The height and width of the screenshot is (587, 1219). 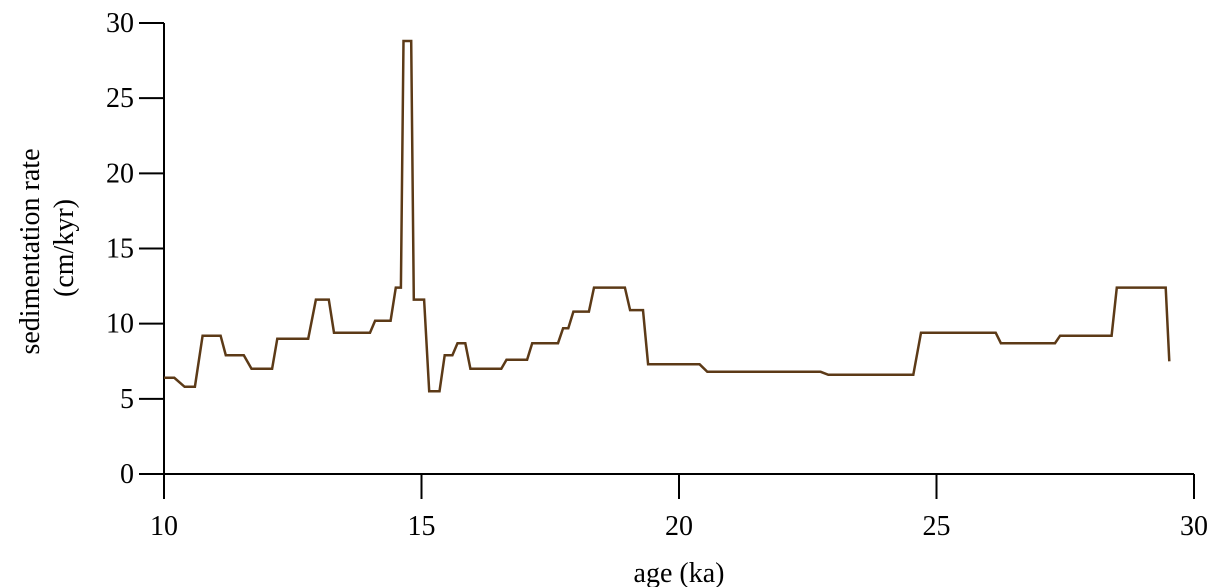 What do you see at coordinates (937, 526) in the screenshot?
I see `x-tick-label: 25` at bounding box center [937, 526].